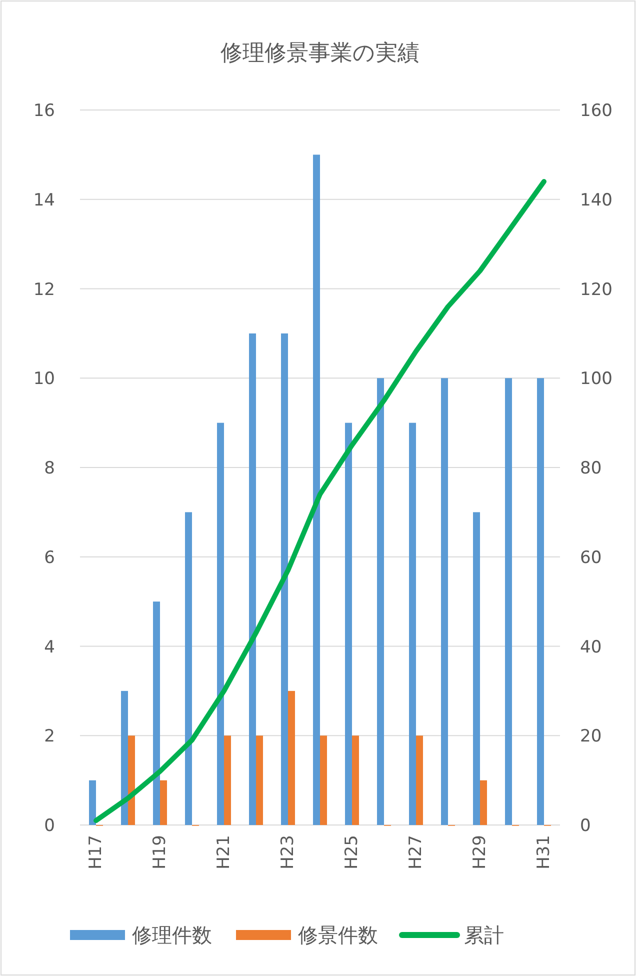  Describe the element at coordinates (49, 558) in the screenshot. I see `y-tick-label: 6` at that location.